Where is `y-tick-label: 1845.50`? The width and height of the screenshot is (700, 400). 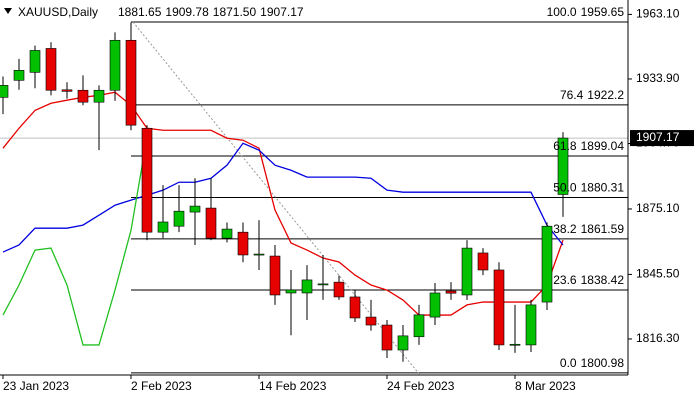
y-tick-label: 1845.50 is located at coordinates (658, 274).